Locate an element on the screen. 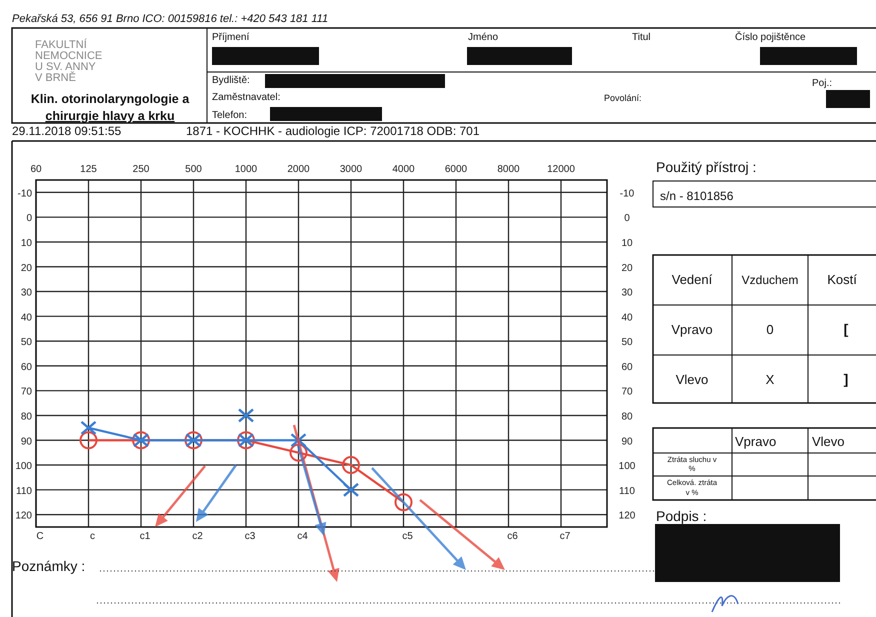  text: chirurgie hlavy a krku is located at coordinates (110, 116).